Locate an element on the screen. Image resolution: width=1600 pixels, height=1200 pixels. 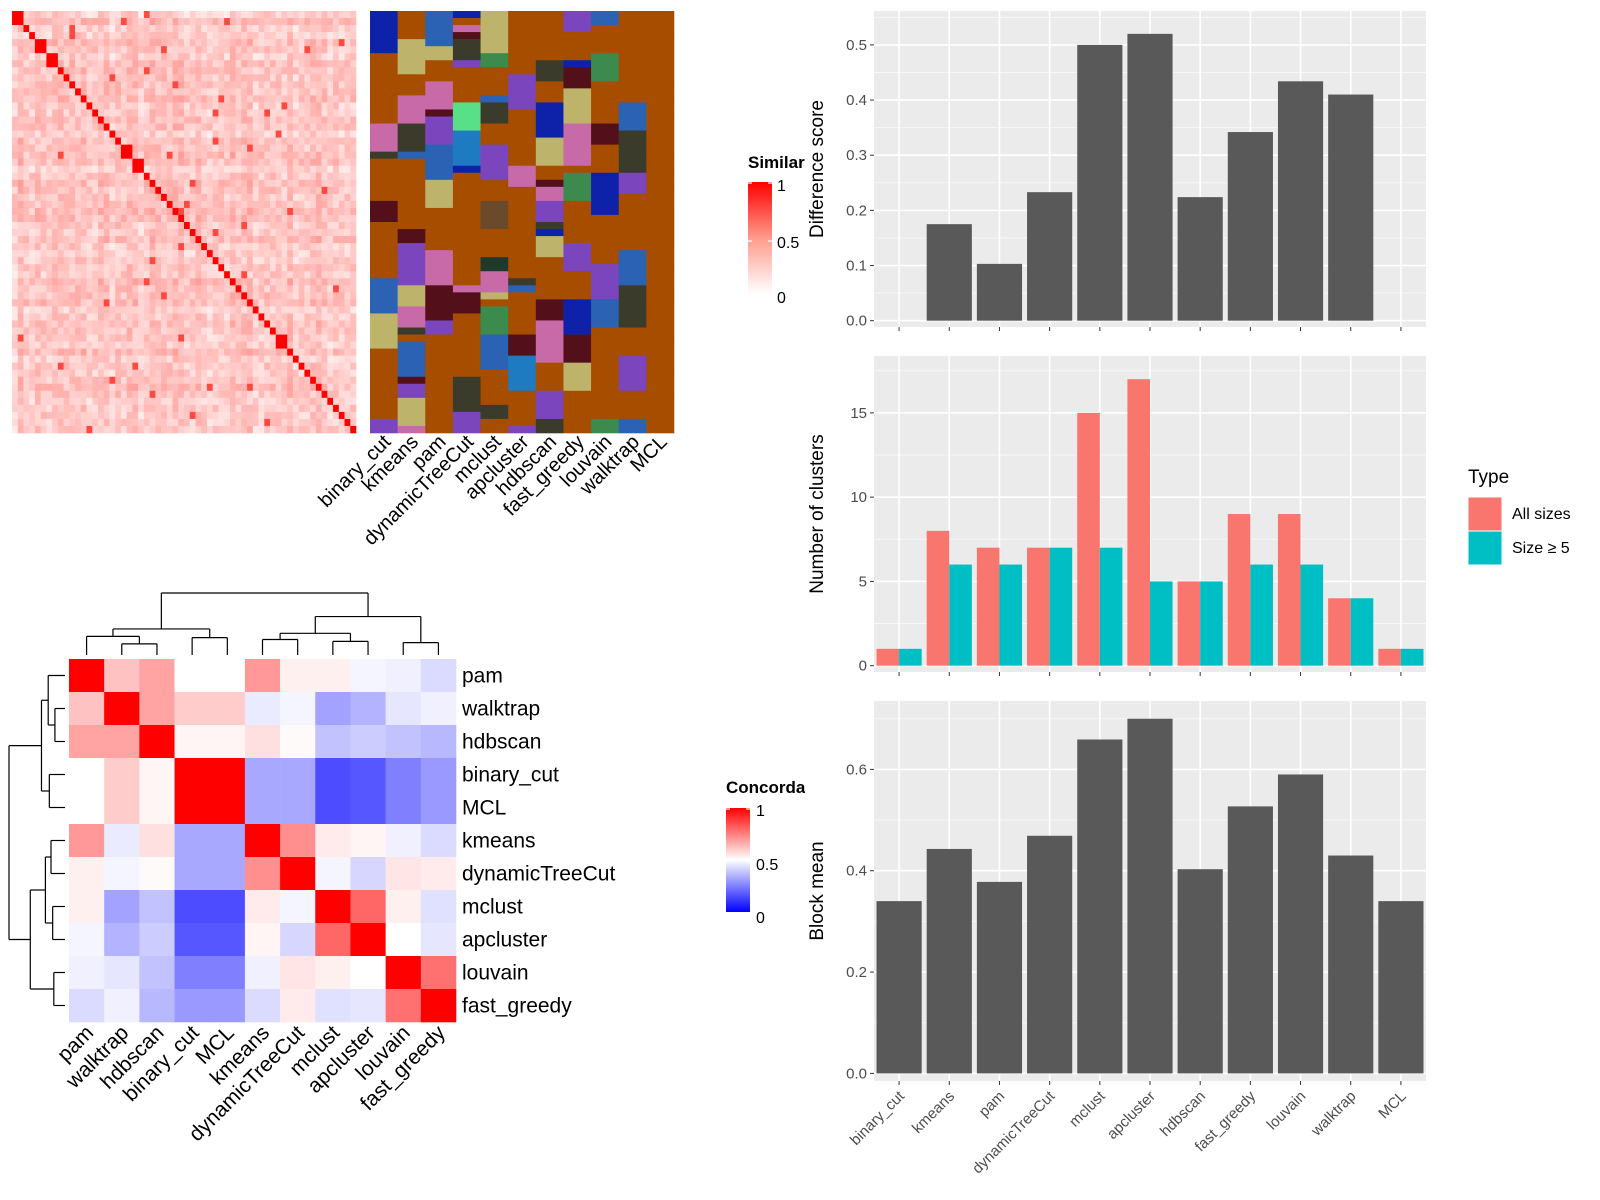
legend-label-size-ge-5: Size ≥ 5 is located at coordinates (1541, 548).